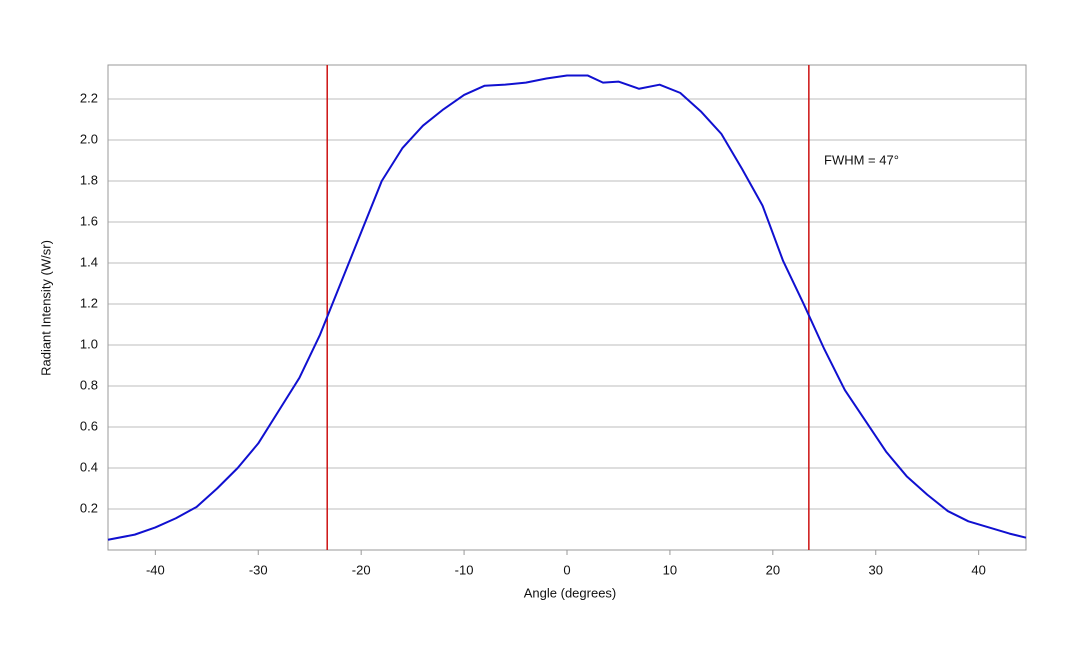 The height and width of the screenshot is (648, 1080). I want to click on y-tick-label: 1.0, so click(89, 343).